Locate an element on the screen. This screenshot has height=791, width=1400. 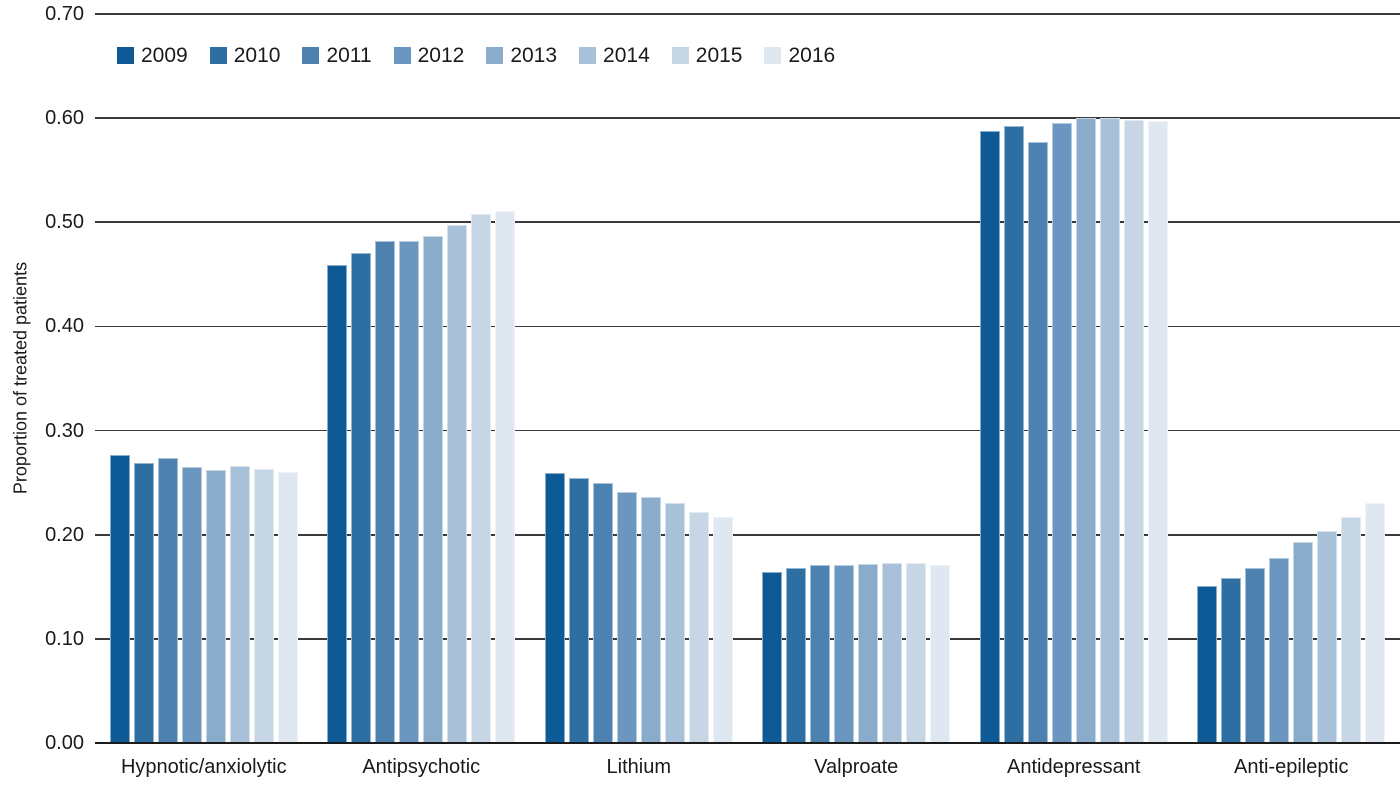
legend-item: 2009 is located at coordinates (152, 55).